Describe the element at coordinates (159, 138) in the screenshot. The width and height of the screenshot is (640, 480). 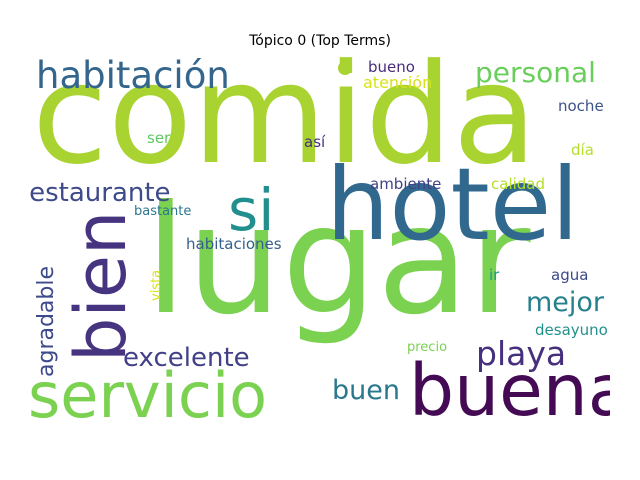
I see `word-ser: ser` at that location.